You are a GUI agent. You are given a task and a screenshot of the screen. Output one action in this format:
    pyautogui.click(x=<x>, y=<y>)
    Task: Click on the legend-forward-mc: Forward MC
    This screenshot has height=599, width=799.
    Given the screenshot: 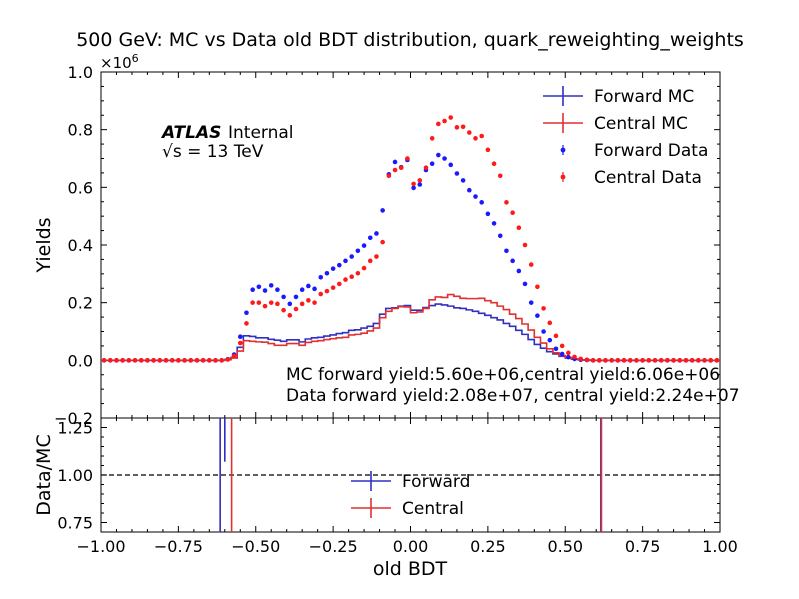 What is the action you would take?
    pyautogui.click(x=644, y=97)
    